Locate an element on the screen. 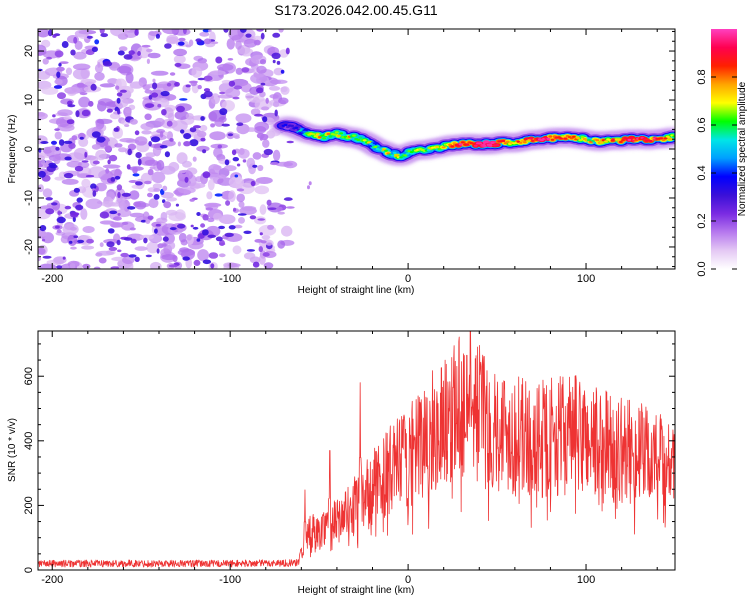 The width and height of the screenshot is (750, 600). colorbar-tick-label: 0.4 is located at coordinates (702, 172).